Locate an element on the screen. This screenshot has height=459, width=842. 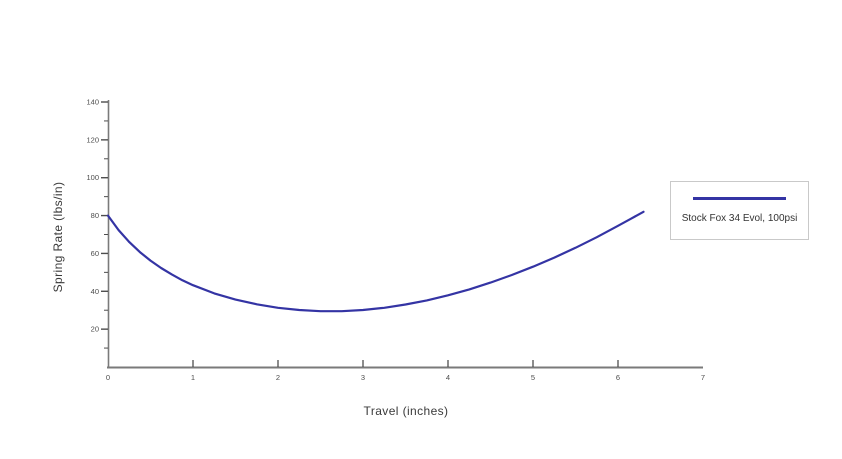
x-tick-label: 5 is located at coordinates (533, 377).